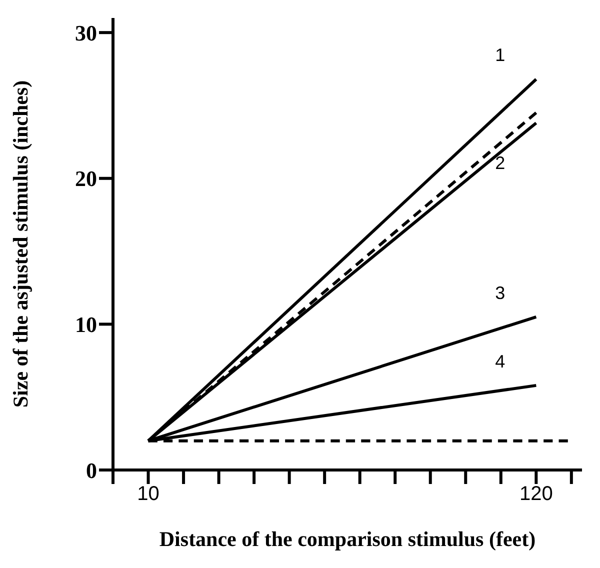  What do you see at coordinates (536, 494) in the screenshot?
I see `x-tick-label: 120` at bounding box center [536, 494].